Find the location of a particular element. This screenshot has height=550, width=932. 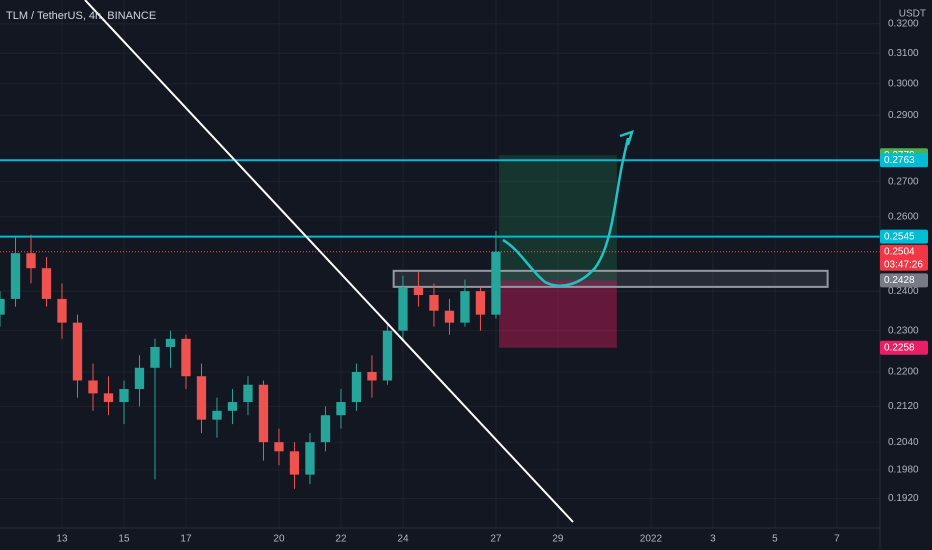

profit-zone is located at coordinates (558, 218).